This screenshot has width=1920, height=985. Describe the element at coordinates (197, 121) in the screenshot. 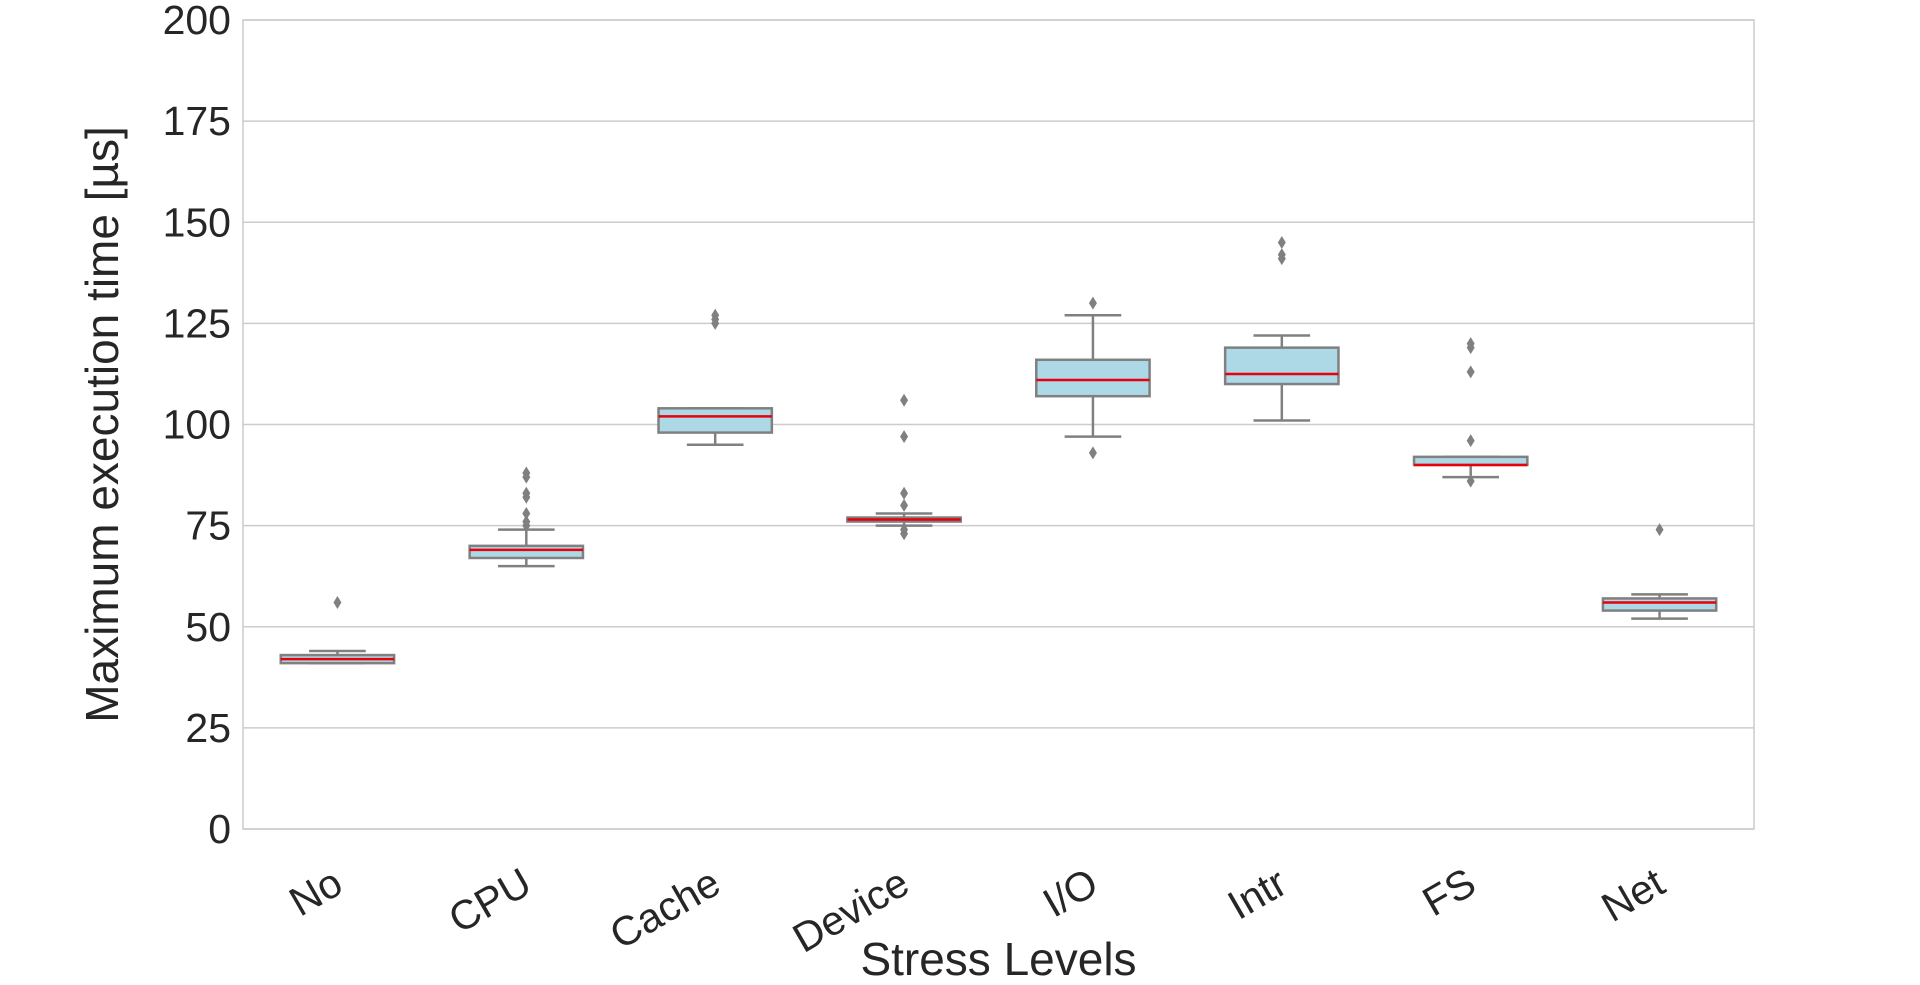

I see `y-tick-label: 175` at that location.